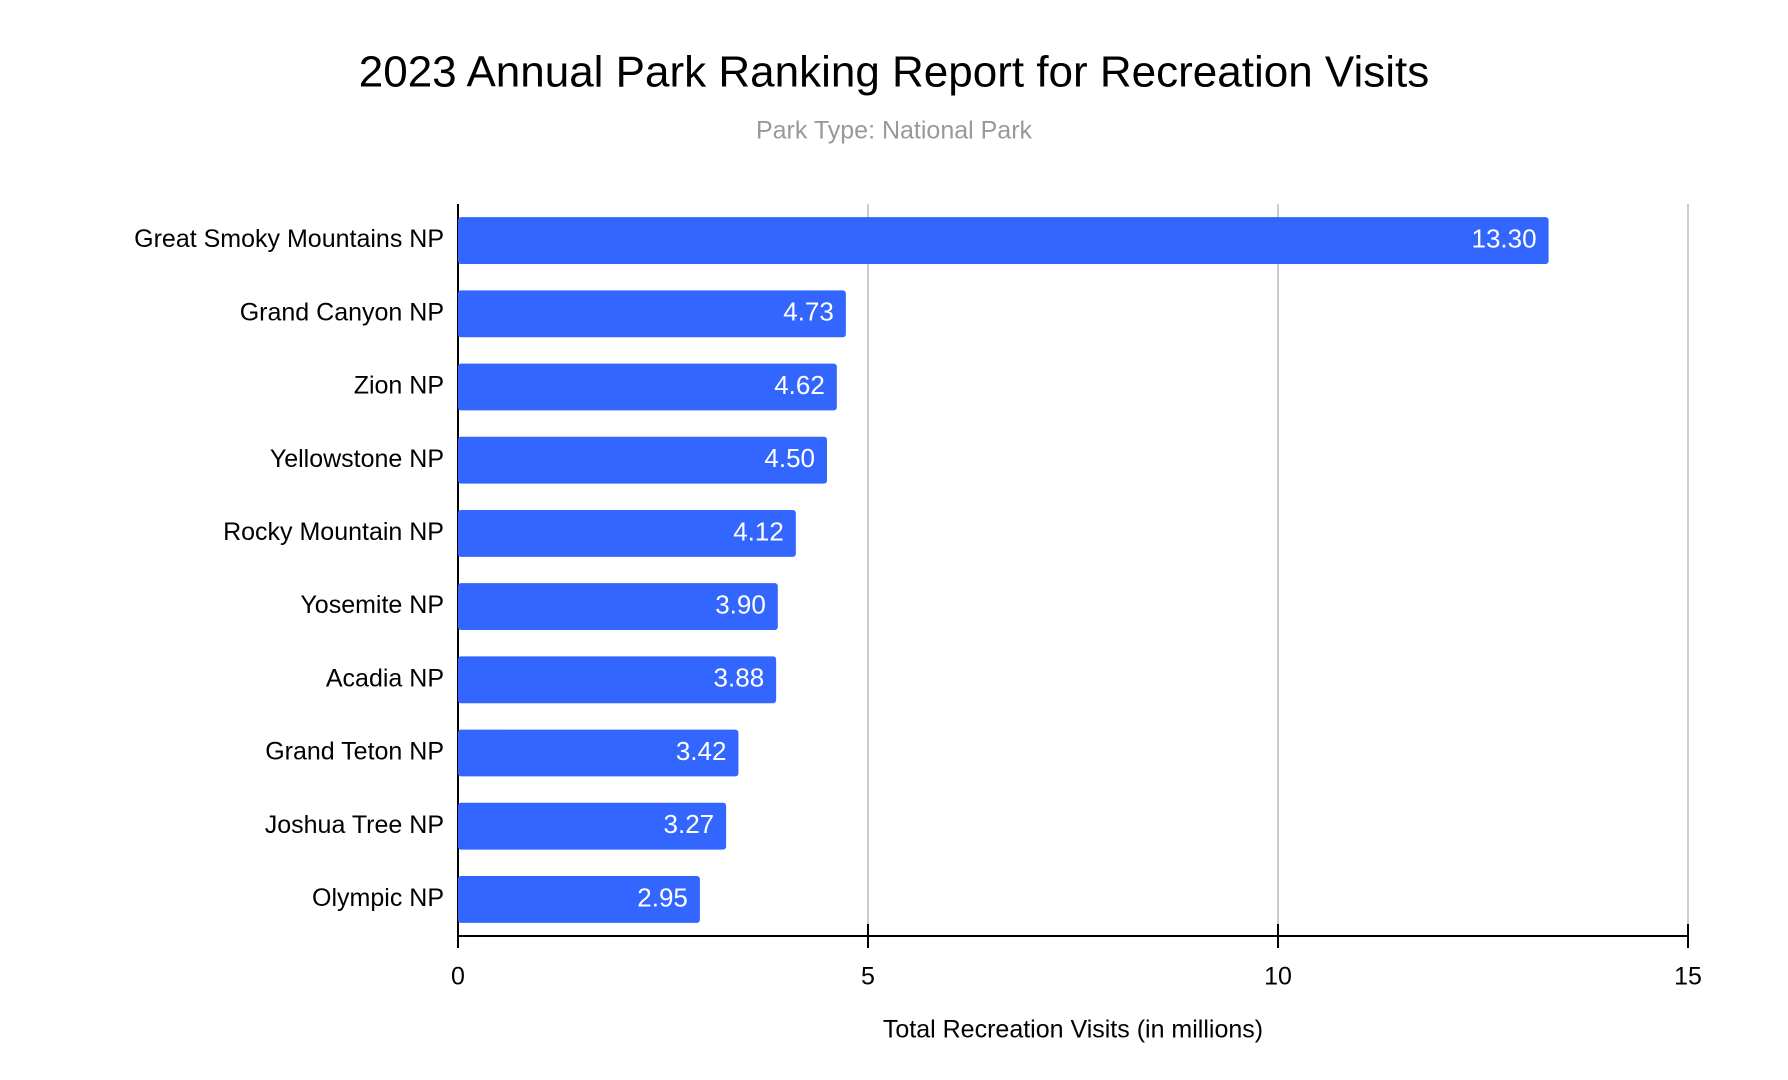  Describe the element at coordinates (399, 386) in the screenshot. I see `y-tick-label: Zion NP` at that location.